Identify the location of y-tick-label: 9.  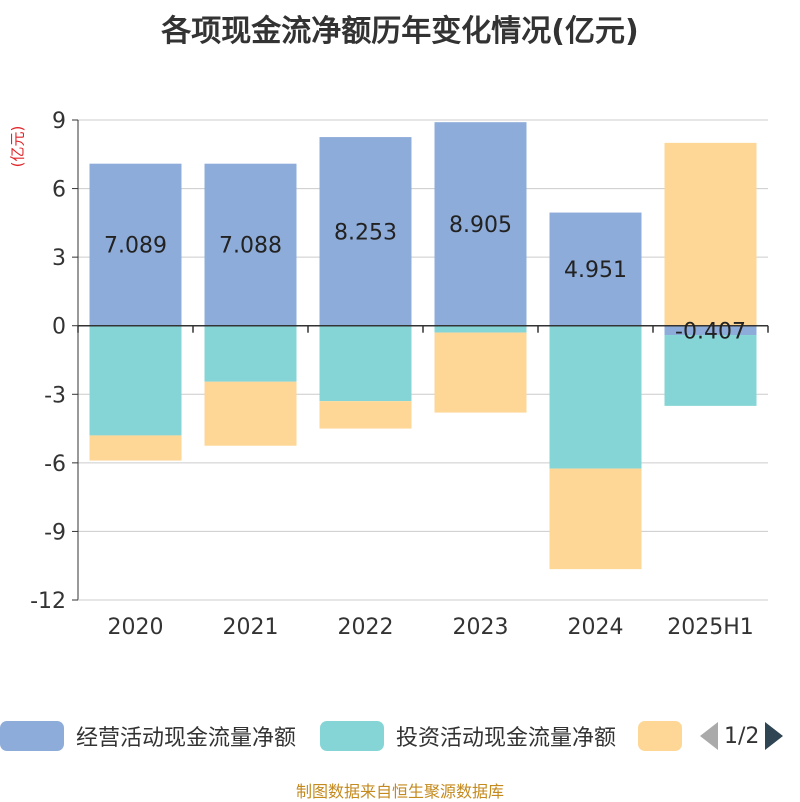
(59, 121).